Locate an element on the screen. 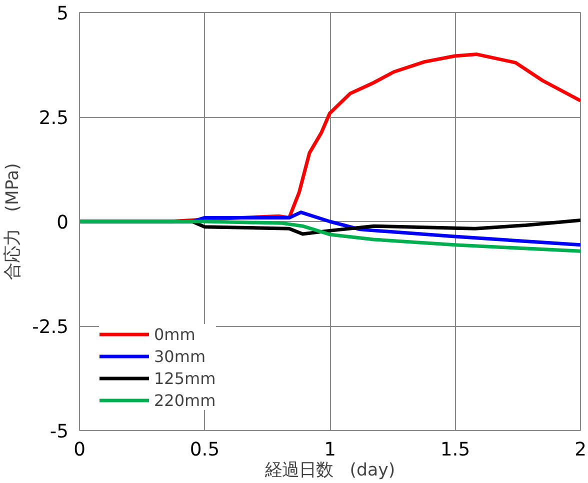  y-tick-label: 0 is located at coordinates (62, 223).